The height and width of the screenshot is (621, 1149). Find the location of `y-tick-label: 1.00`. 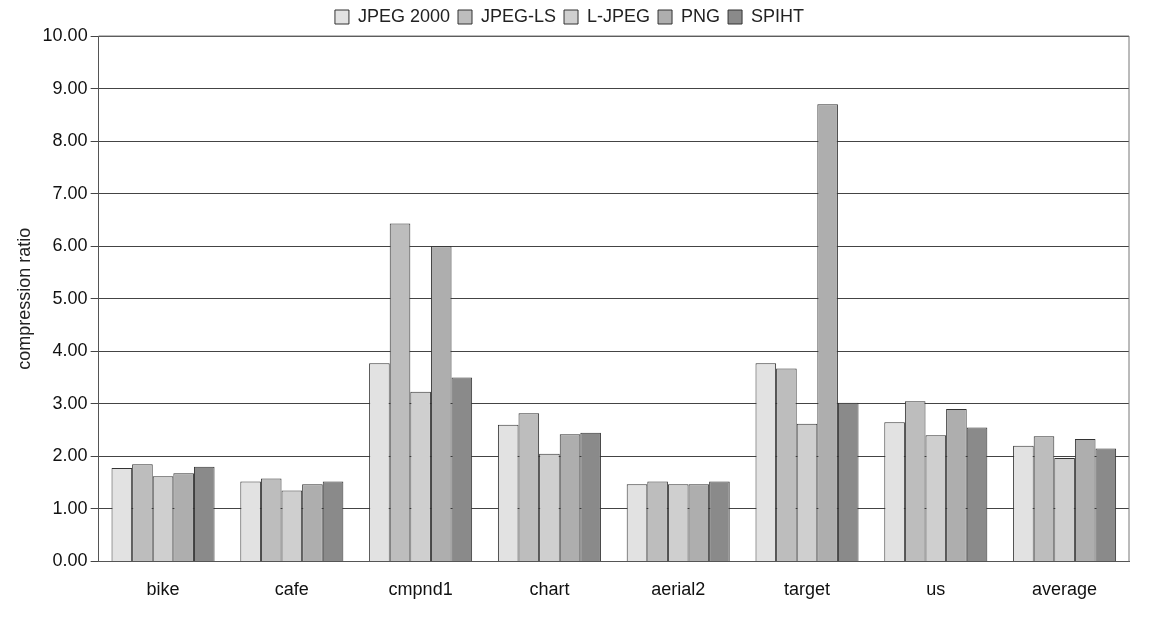

y-tick-label: 1.00 is located at coordinates (70, 507).